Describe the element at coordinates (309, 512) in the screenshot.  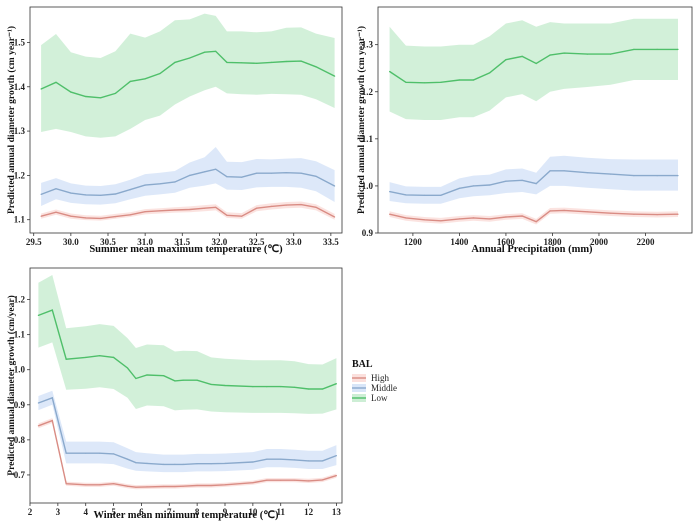
I see `x-tick-label: 12` at that location.